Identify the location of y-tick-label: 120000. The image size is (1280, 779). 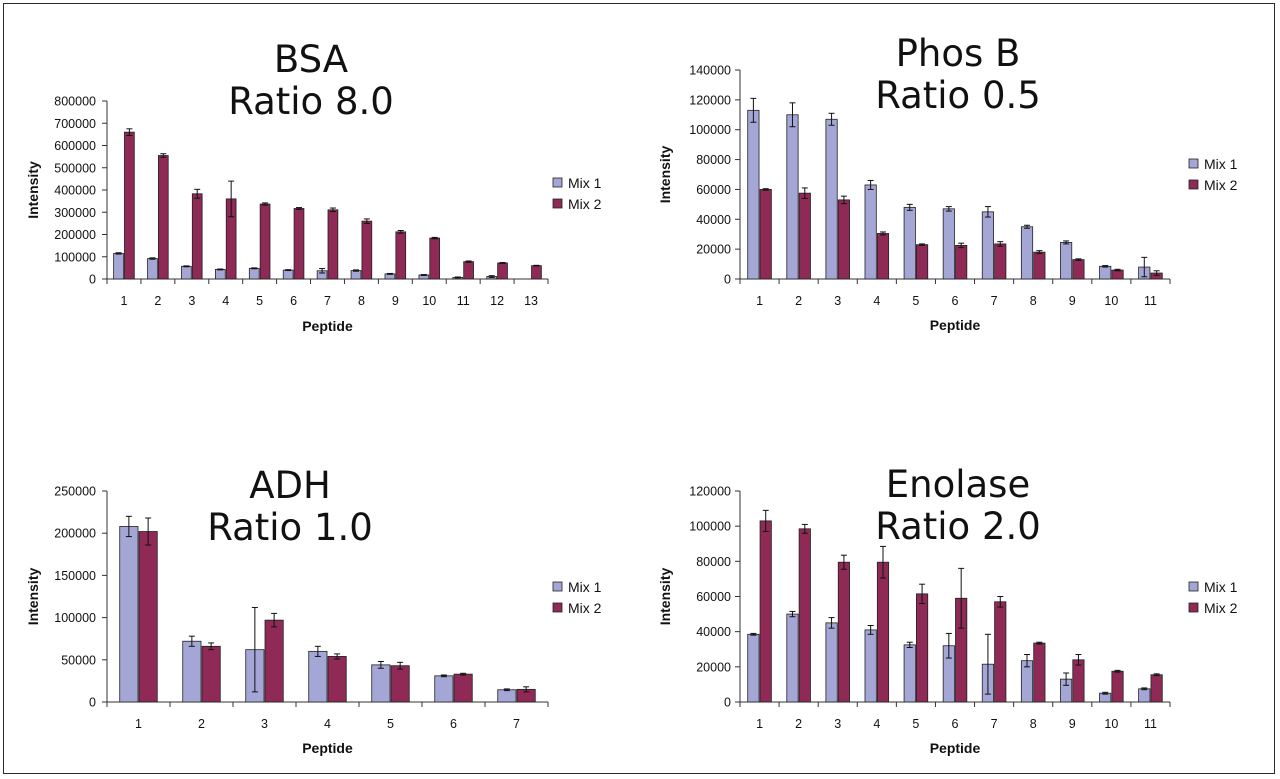
(710, 492).